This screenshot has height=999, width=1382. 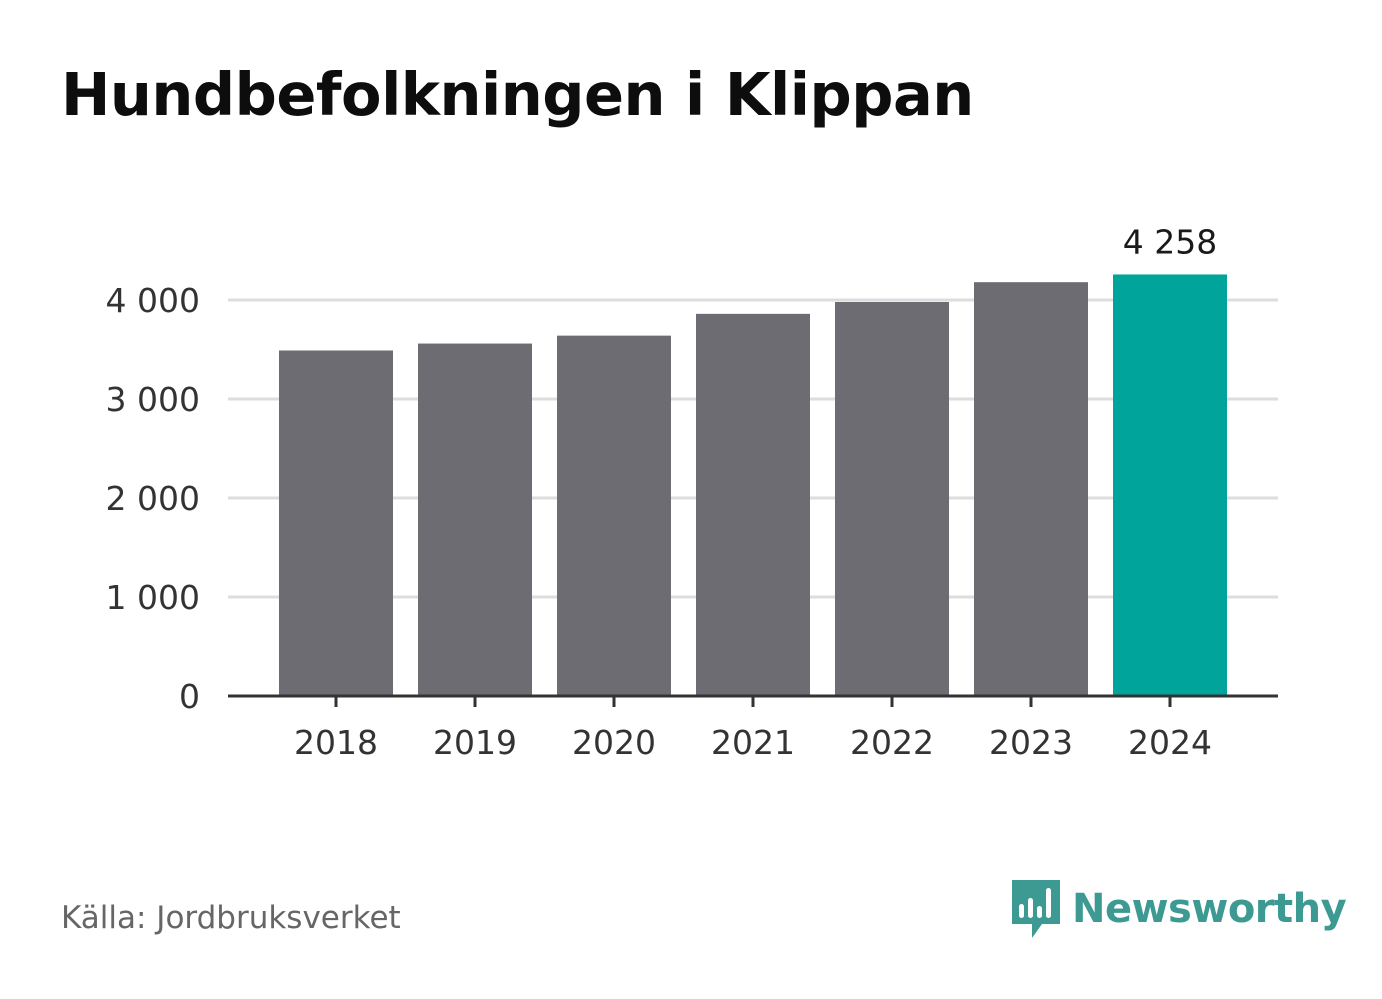 What do you see at coordinates (753, 742) in the screenshot?
I see `x-tick-label: 2021` at bounding box center [753, 742].